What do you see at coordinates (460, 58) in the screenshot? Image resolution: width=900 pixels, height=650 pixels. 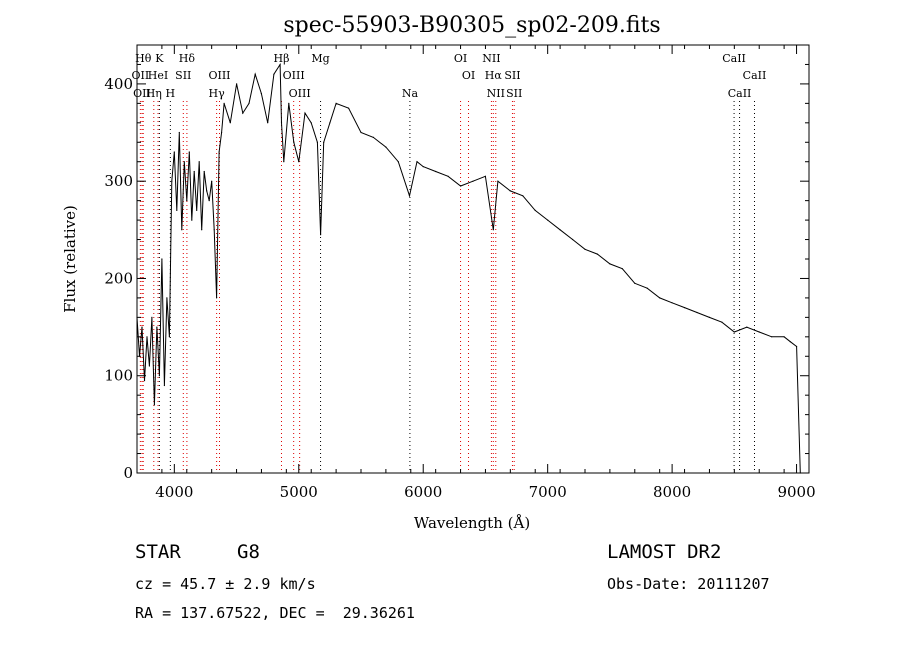 I see `line-label-5: OI` at bounding box center [460, 58].